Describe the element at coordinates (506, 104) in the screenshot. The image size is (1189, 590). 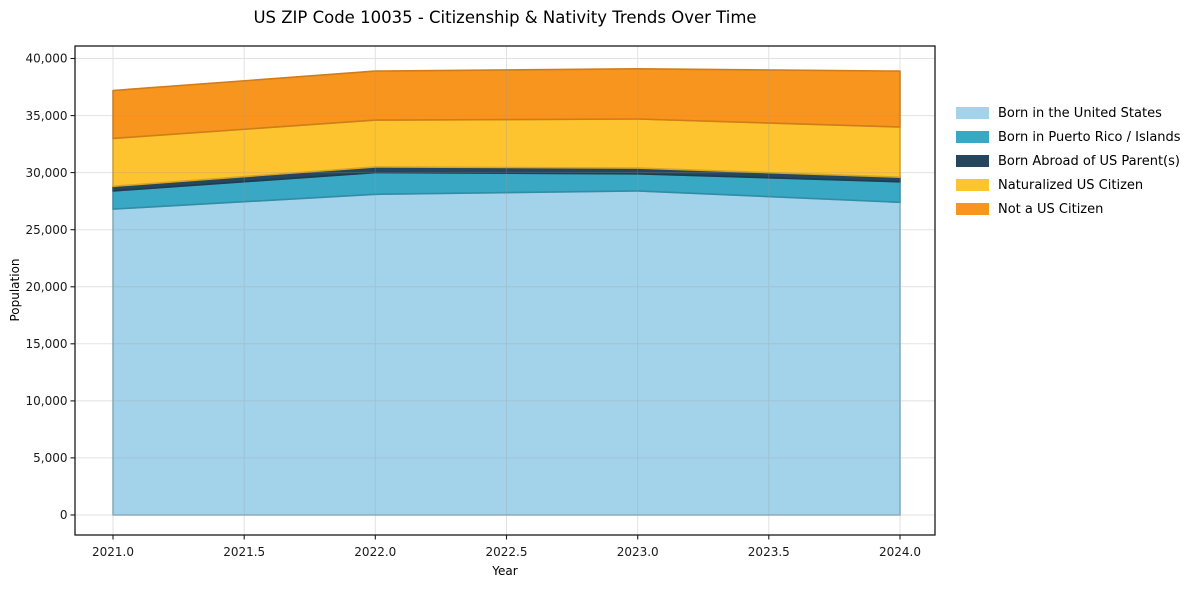
I see `area-not-a-us-citizen` at that location.